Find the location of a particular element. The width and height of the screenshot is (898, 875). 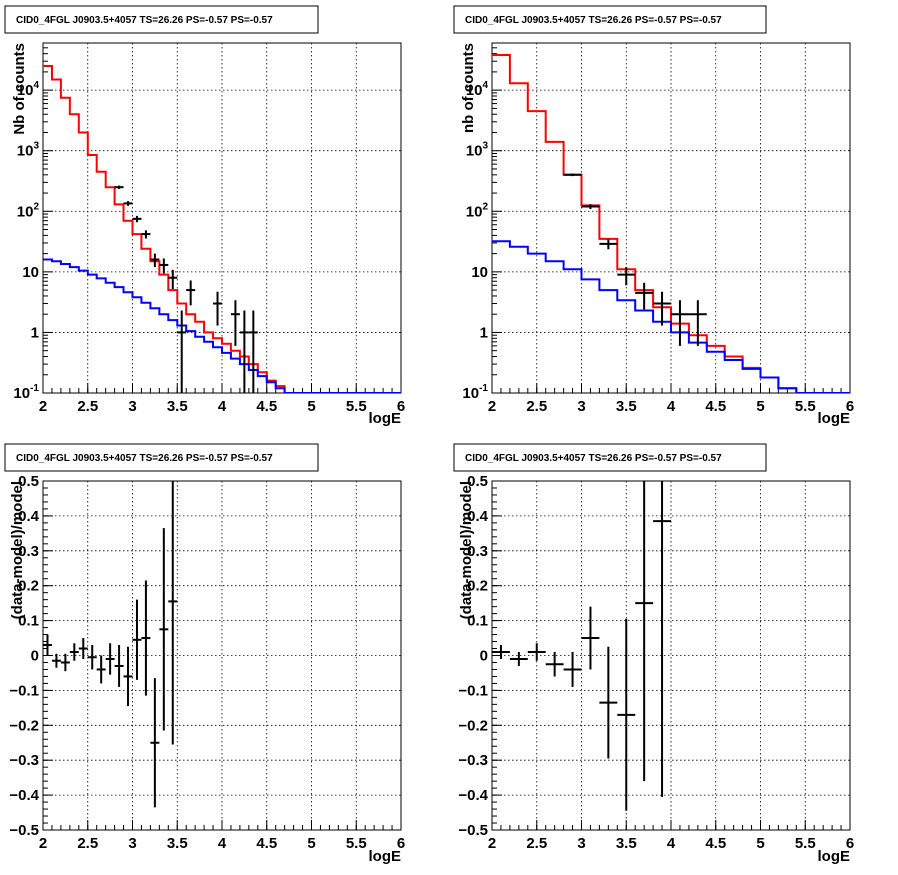

y-axis-label: nb of counts is located at coordinates (468, 88).